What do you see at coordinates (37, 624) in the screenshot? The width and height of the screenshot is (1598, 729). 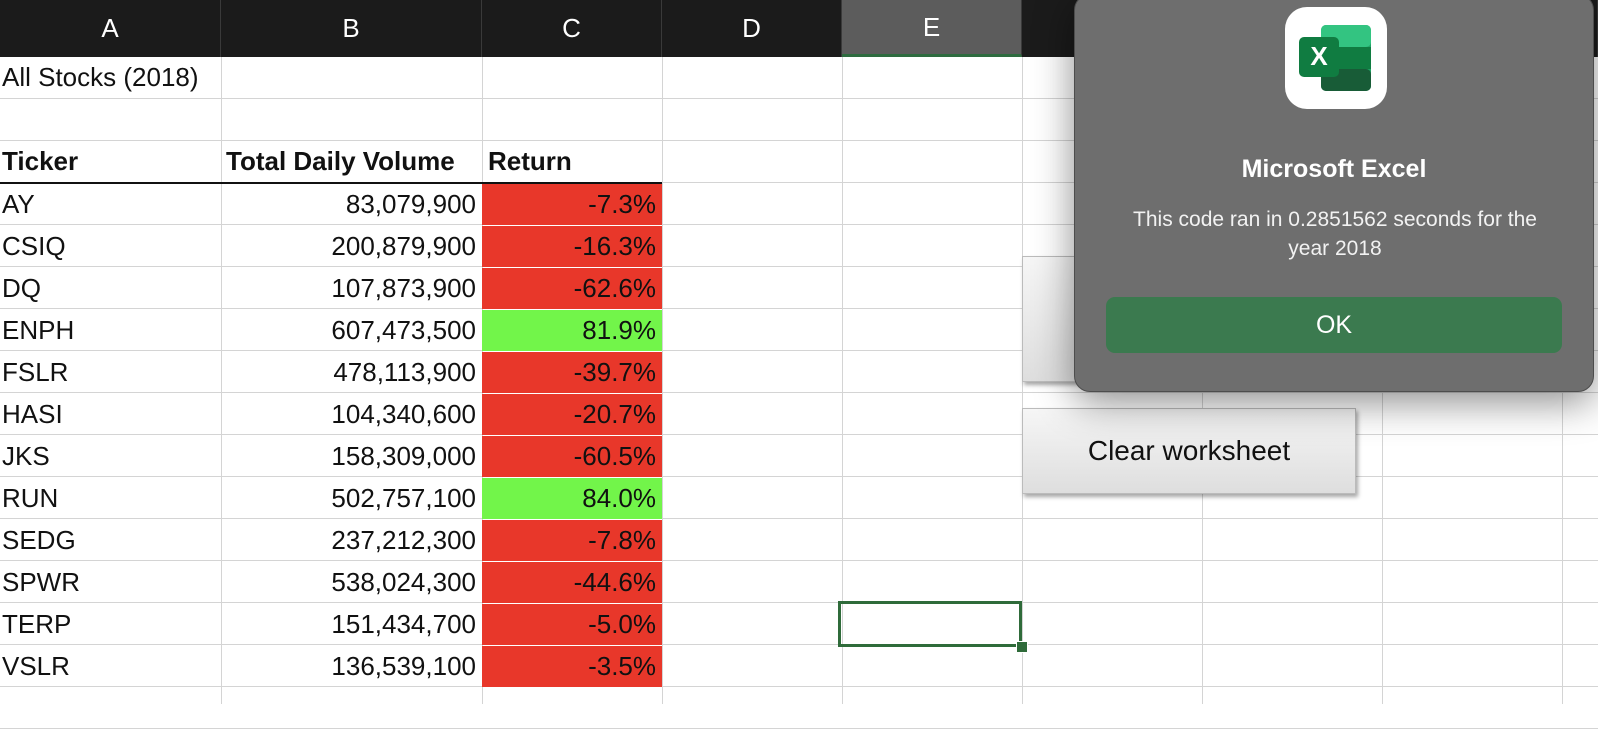 I see `ticker-cell: TERP` at bounding box center [37, 624].